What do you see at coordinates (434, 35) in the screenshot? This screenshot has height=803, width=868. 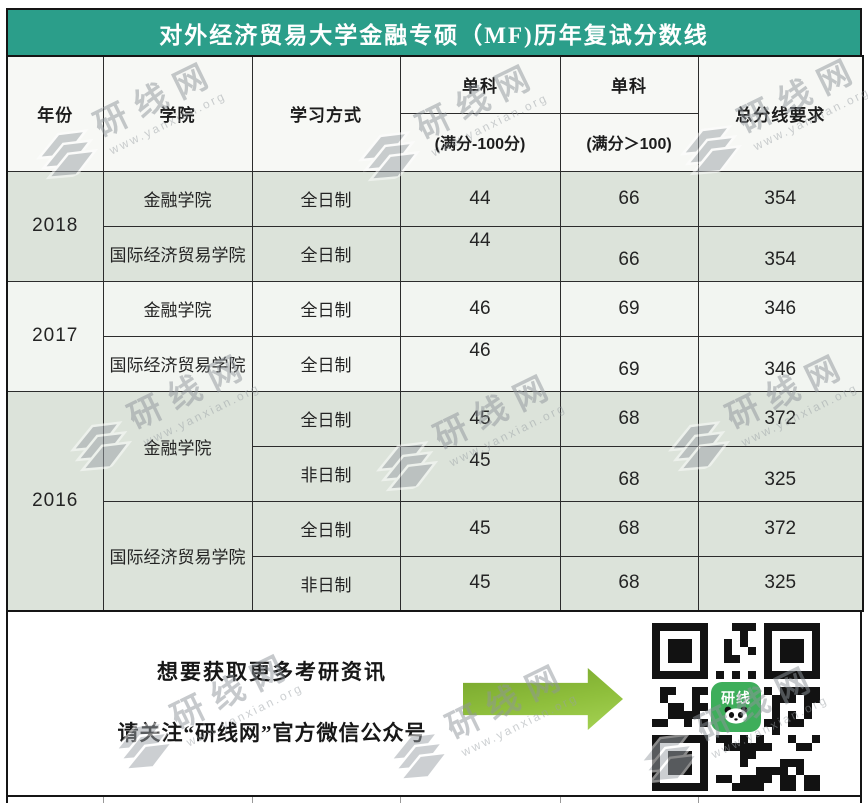 I see `page-title: 对外经济贸易大学金融专硕（MF)历年复试分数线` at bounding box center [434, 35].